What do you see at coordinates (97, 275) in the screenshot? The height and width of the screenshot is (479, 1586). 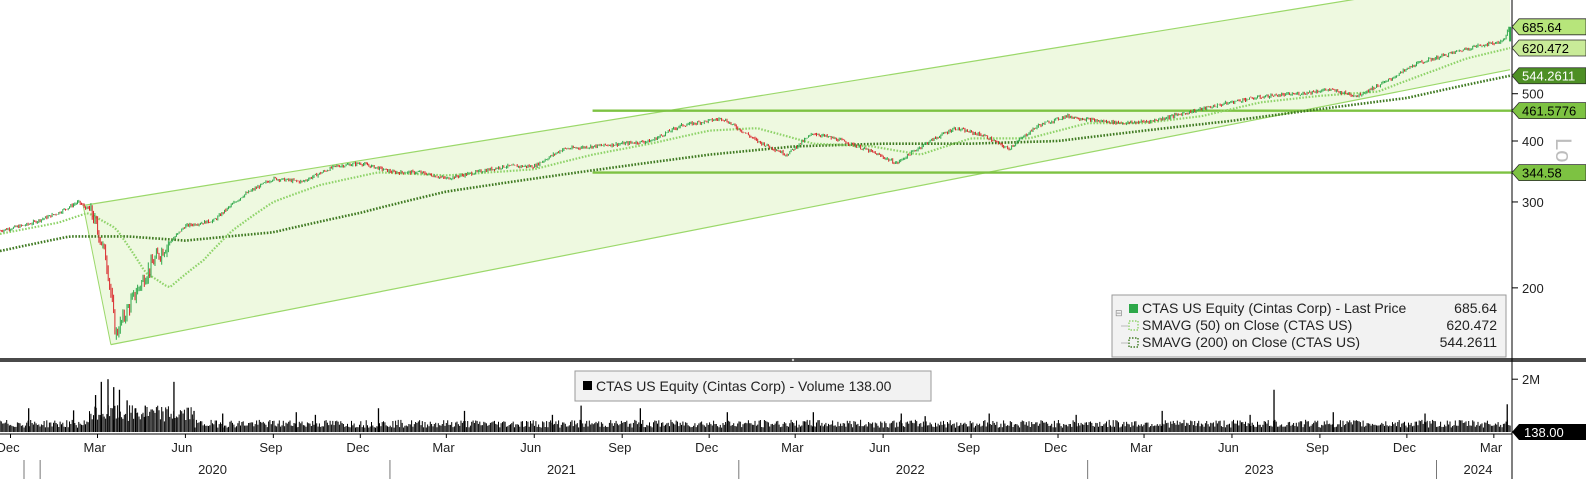 I see `trend-channel-left-edge` at bounding box center [97, 275].